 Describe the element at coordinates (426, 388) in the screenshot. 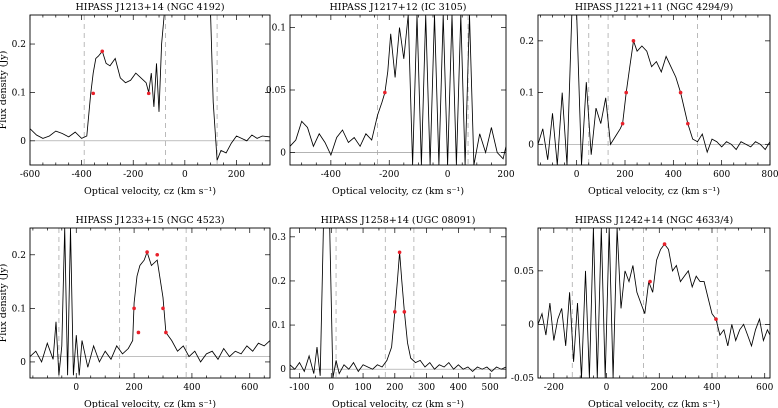

I see `x-tick-label: 300` at that location.